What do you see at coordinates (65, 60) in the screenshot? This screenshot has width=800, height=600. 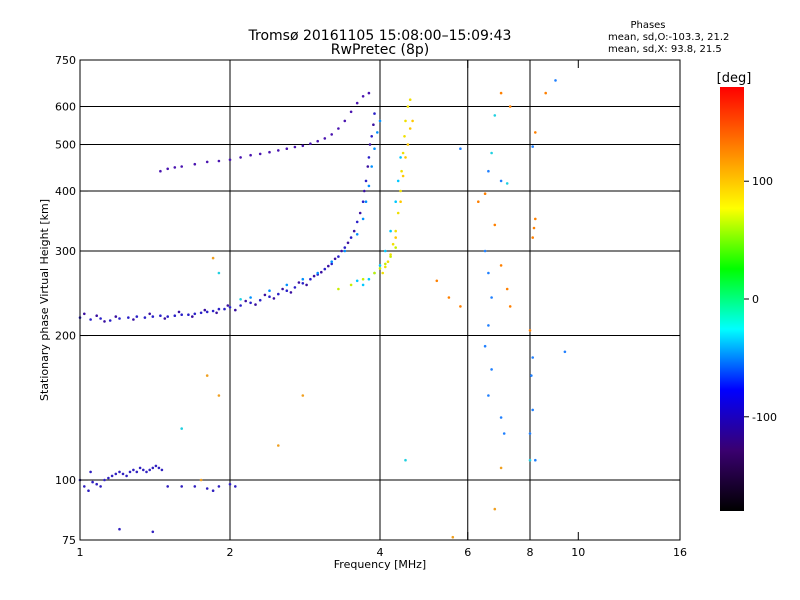 I see `y-tick-label: 750` at bounding box center [65, 60].